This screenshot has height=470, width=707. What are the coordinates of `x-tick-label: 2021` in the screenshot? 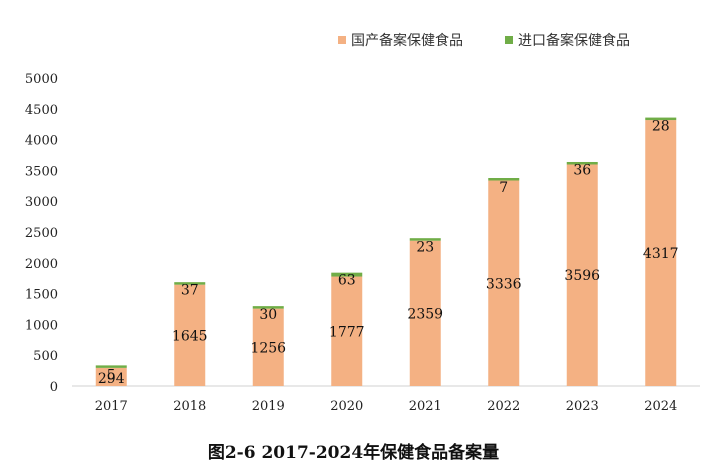 It's located at (425, 406).